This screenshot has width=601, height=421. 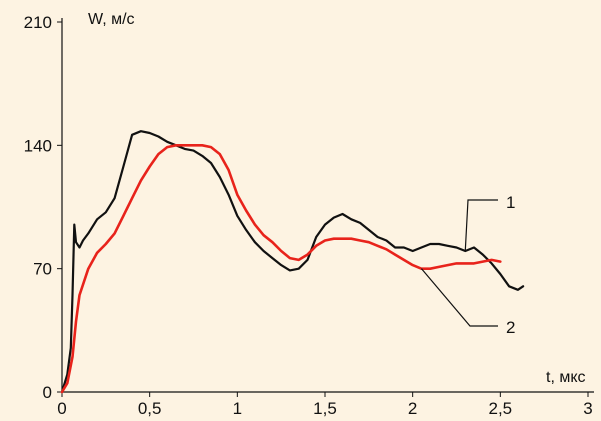 What do you see at coordinates (501, 408) in the screenshot?
I see `x-tick-label: 2,5` at bounding box center [501, 408].